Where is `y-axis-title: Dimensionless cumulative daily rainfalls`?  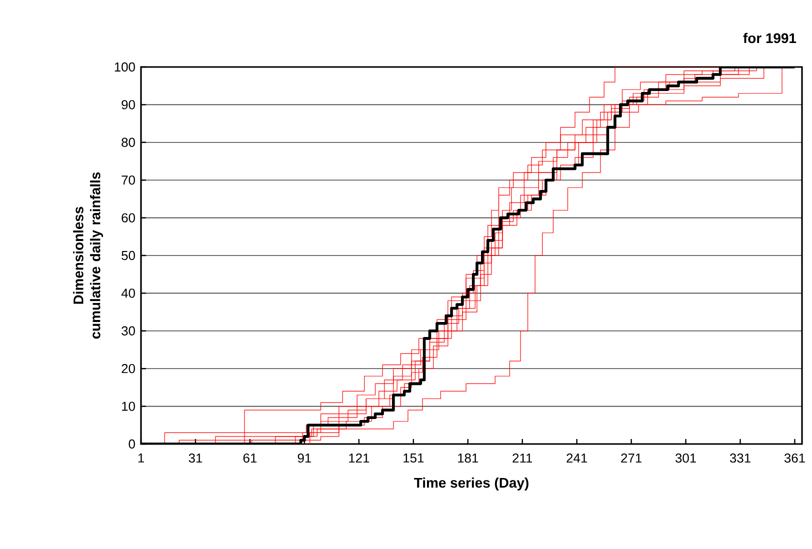
y-axis-title: Dimensionless cumulative daily rainfalls is located at coordinates (88, 255).